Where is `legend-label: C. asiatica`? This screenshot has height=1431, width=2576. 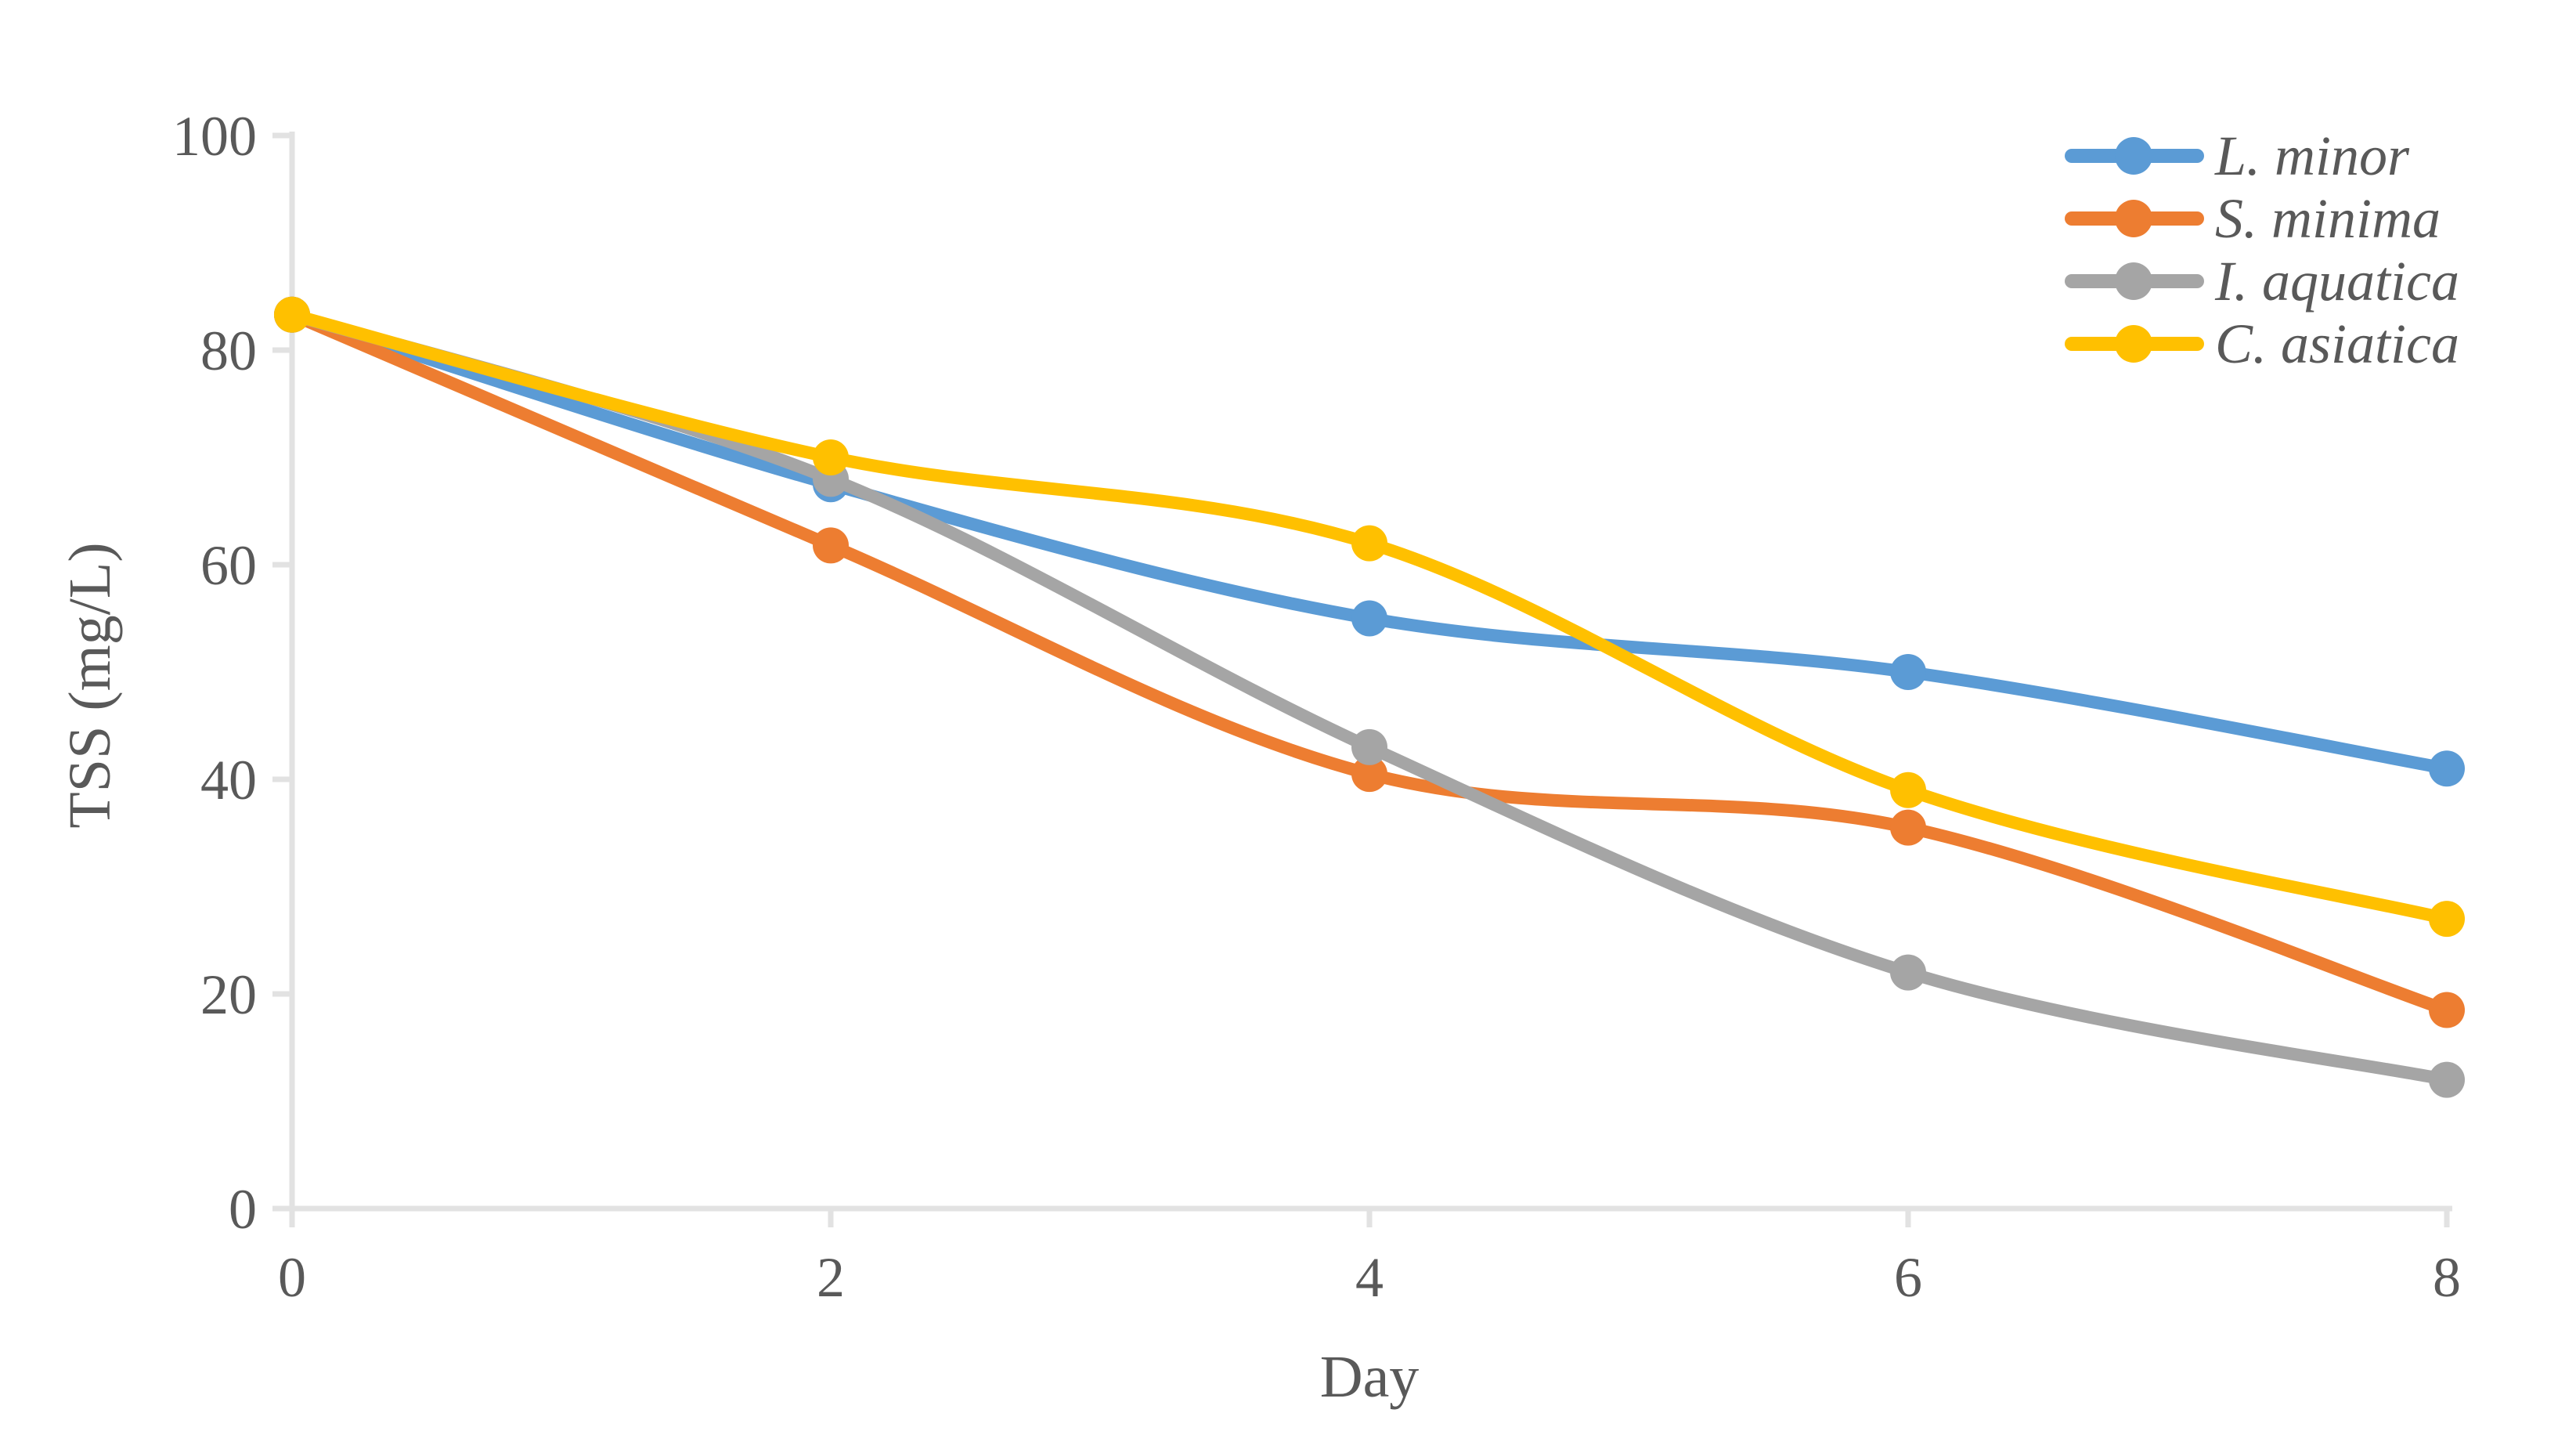 legend-label: C. asiatica is located at coordinates (2337, 344).